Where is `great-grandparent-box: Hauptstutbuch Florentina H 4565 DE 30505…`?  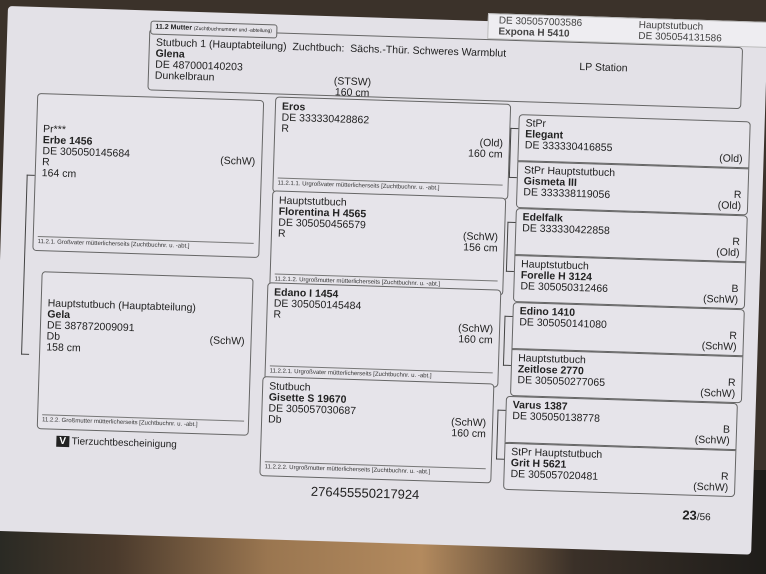 great-grandparent-box: Hauptstutbuch Florentina H 4565 DE 30505… is located at coordinates (388, 243).